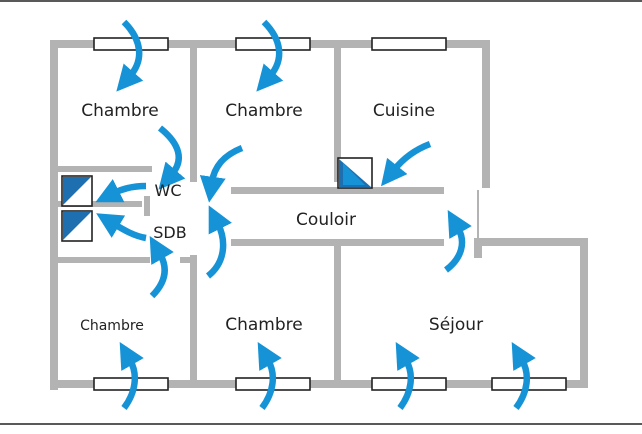 This screenshot has width=642, height=434. What do you see at coordinates (326, 220) in the screenshot?
I see `room-label-couloir: Couloir` at bounding box center [326, 220].